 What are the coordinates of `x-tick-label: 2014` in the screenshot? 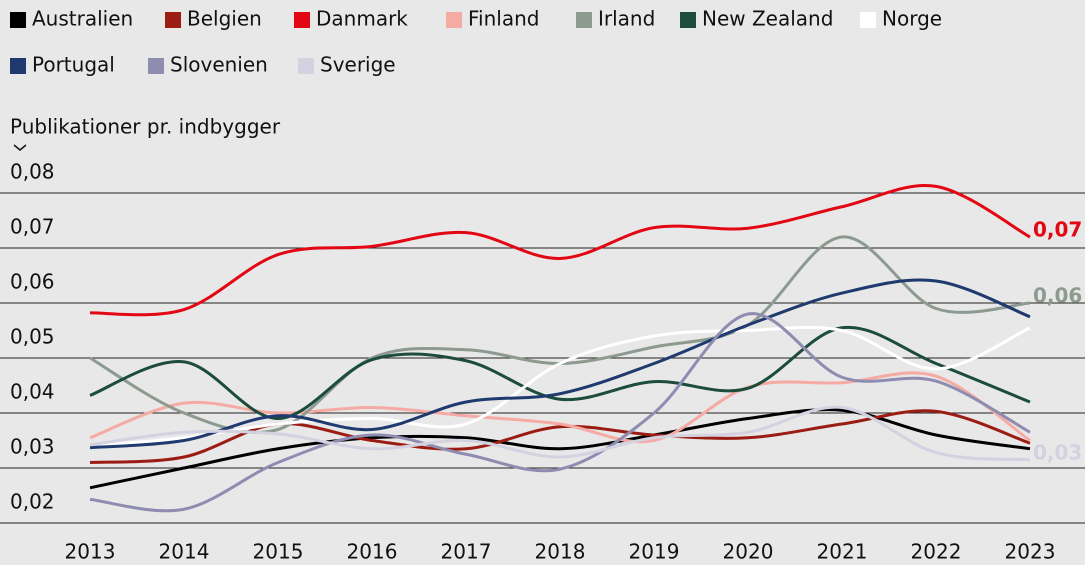 It's located at (184, 552).